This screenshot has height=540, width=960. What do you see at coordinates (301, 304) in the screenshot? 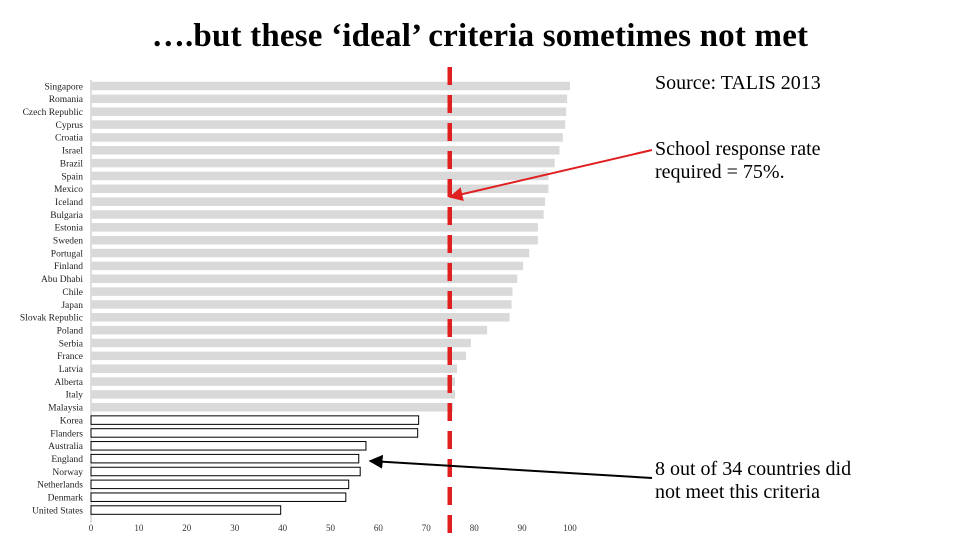
I see `bar-japan` at bounding box center [301, 304].